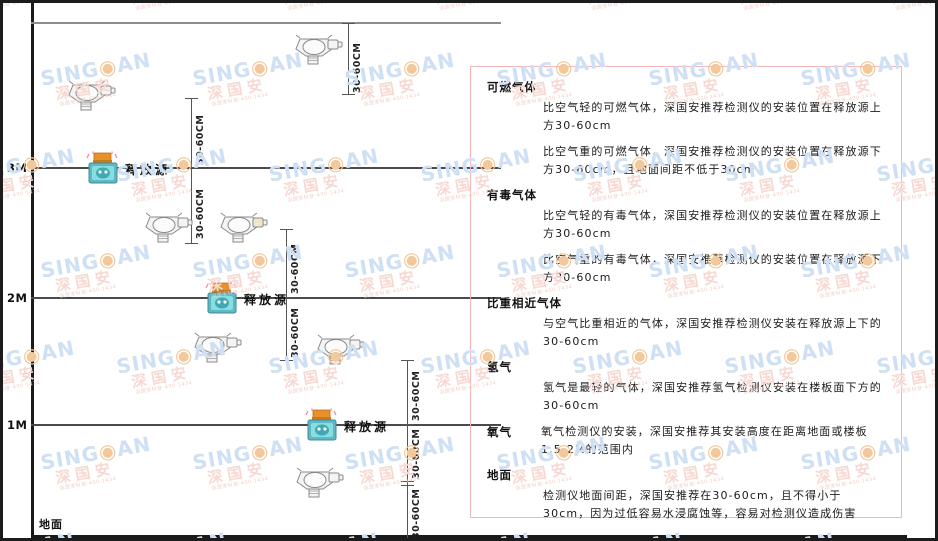  Describe the element at coordinates (712, 116) in the screenshot. I see `panel-section-text: 比空气轻的可燃气体，深国安推荐检测仪的安装位置在释放源上方30-60cm` at that location.